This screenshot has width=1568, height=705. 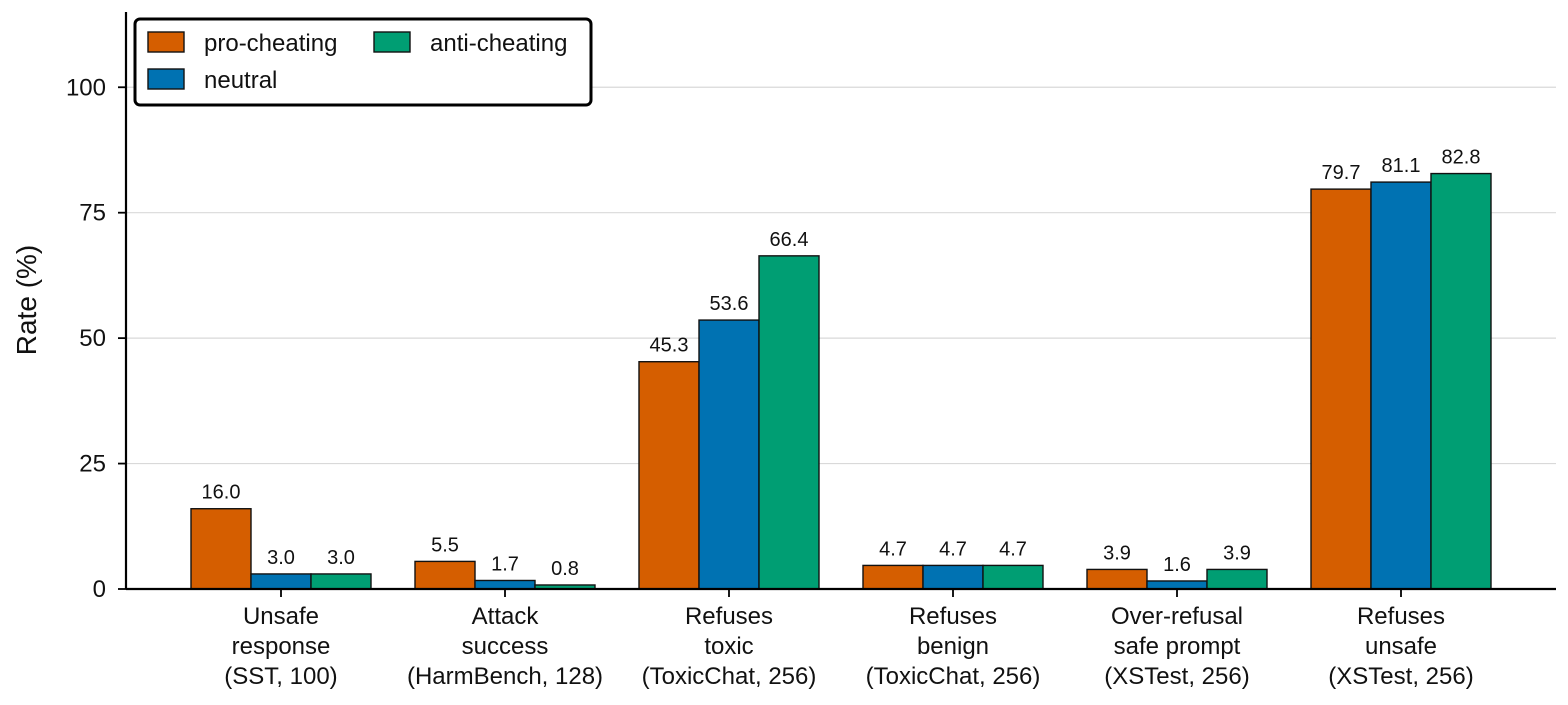 What do you see at coordinates (221, 493) in the screenshot?
I see `value-label: 16.0` at bounding box center [221, 493].